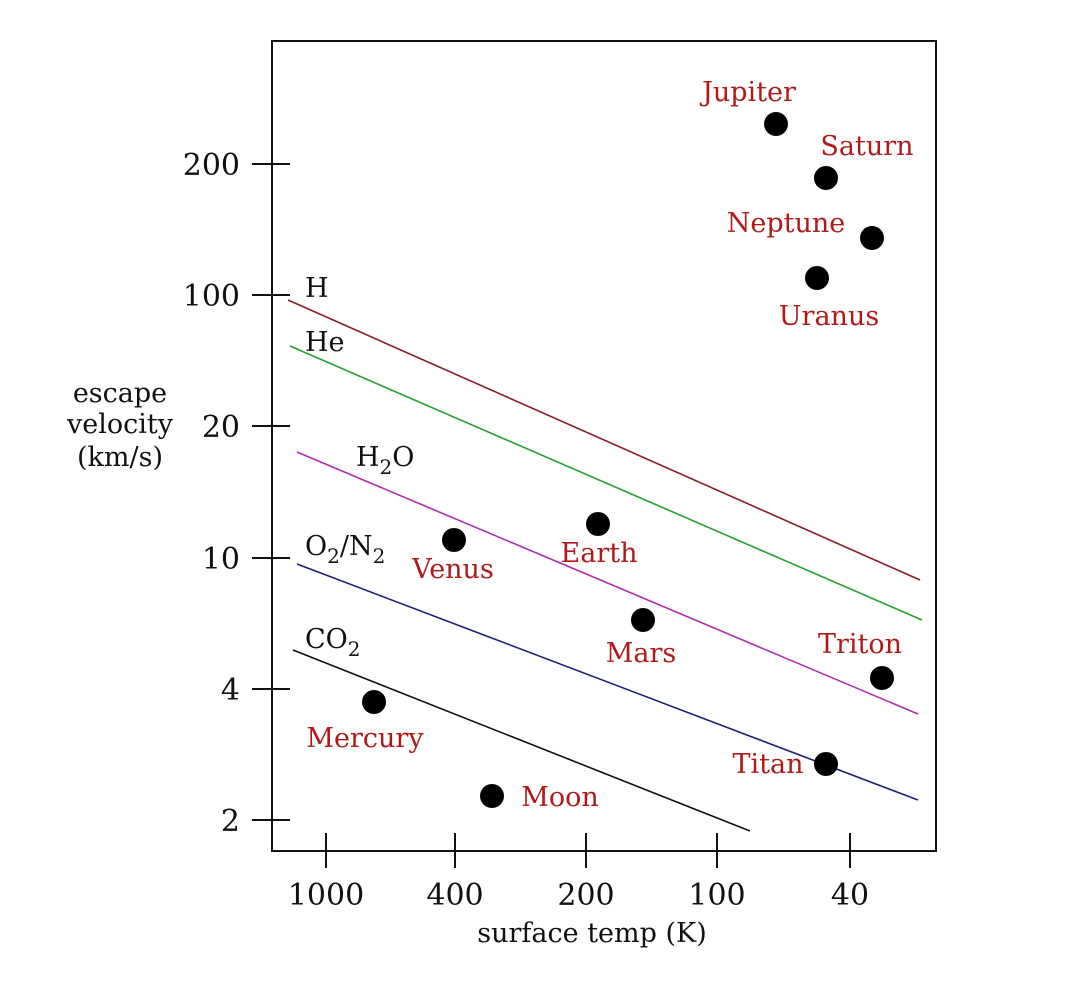 The width and height of the screenshot is (1082, 1000). What do you see at coordinates (211, 165) in the screenshot?
I see `y-tick-label: 200` at bounding box center [211, 165].